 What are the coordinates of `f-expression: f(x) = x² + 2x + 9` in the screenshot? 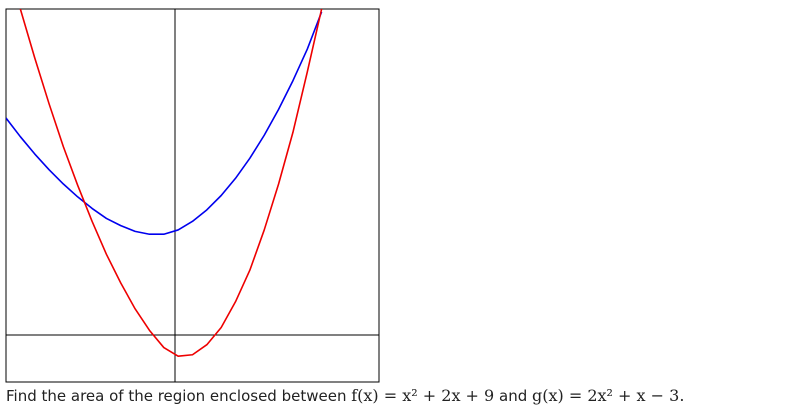 It's located at (423, 395).